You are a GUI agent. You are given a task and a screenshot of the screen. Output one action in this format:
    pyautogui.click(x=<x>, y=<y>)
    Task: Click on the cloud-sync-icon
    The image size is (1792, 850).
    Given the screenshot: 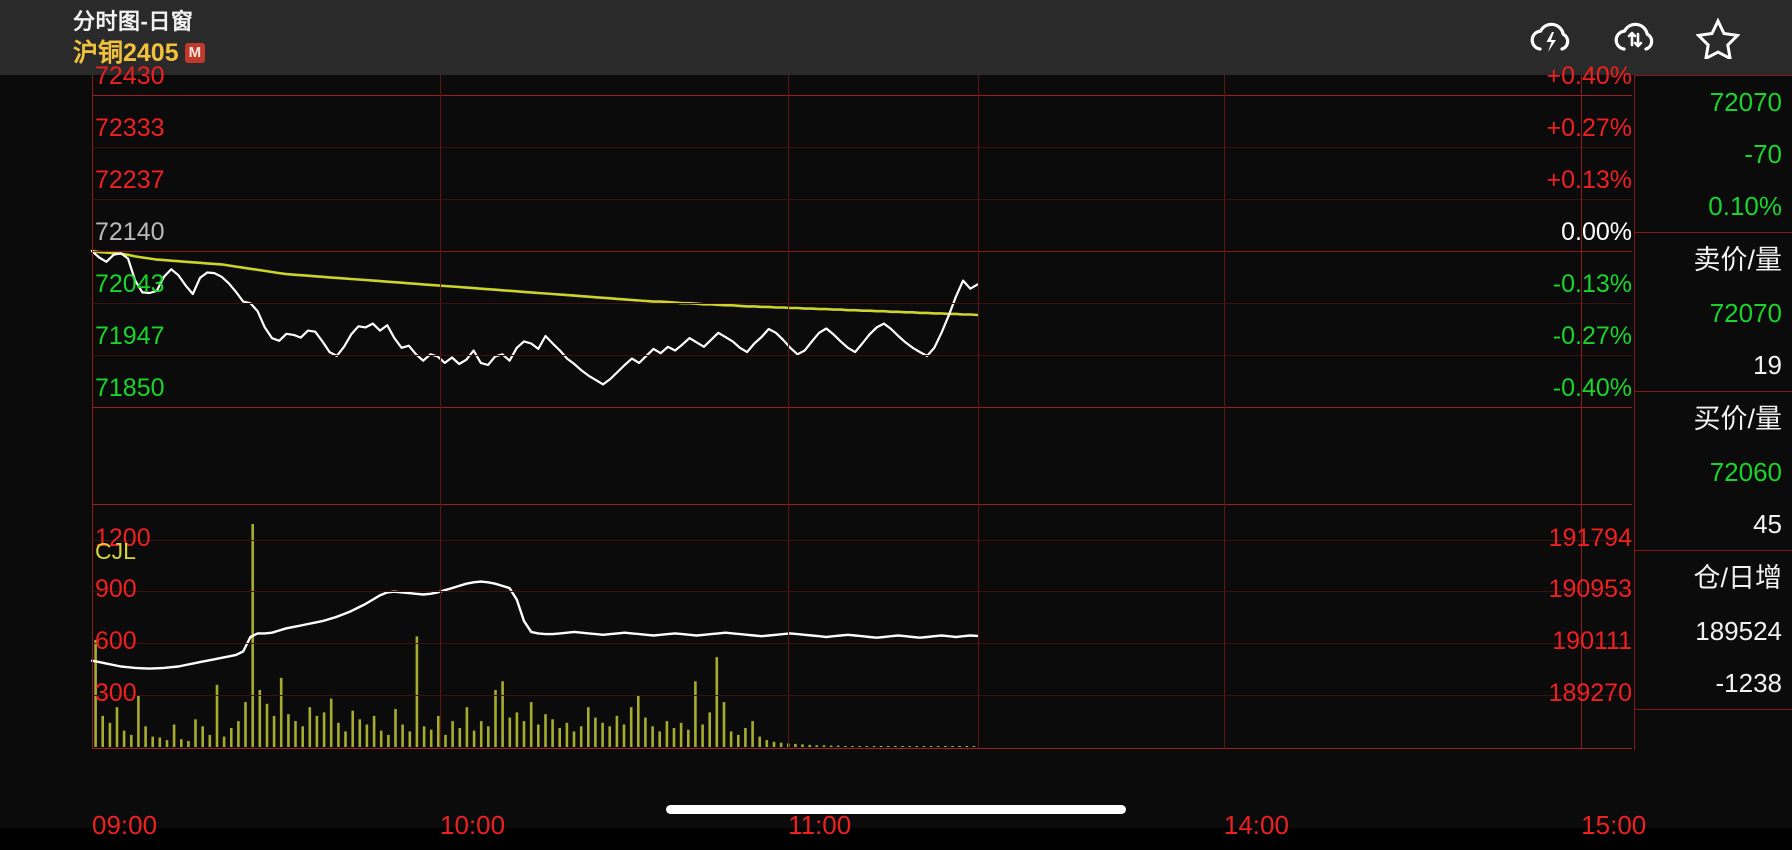 What is the action you would take?
    pyautogui.click(x=1635, y=38)
    